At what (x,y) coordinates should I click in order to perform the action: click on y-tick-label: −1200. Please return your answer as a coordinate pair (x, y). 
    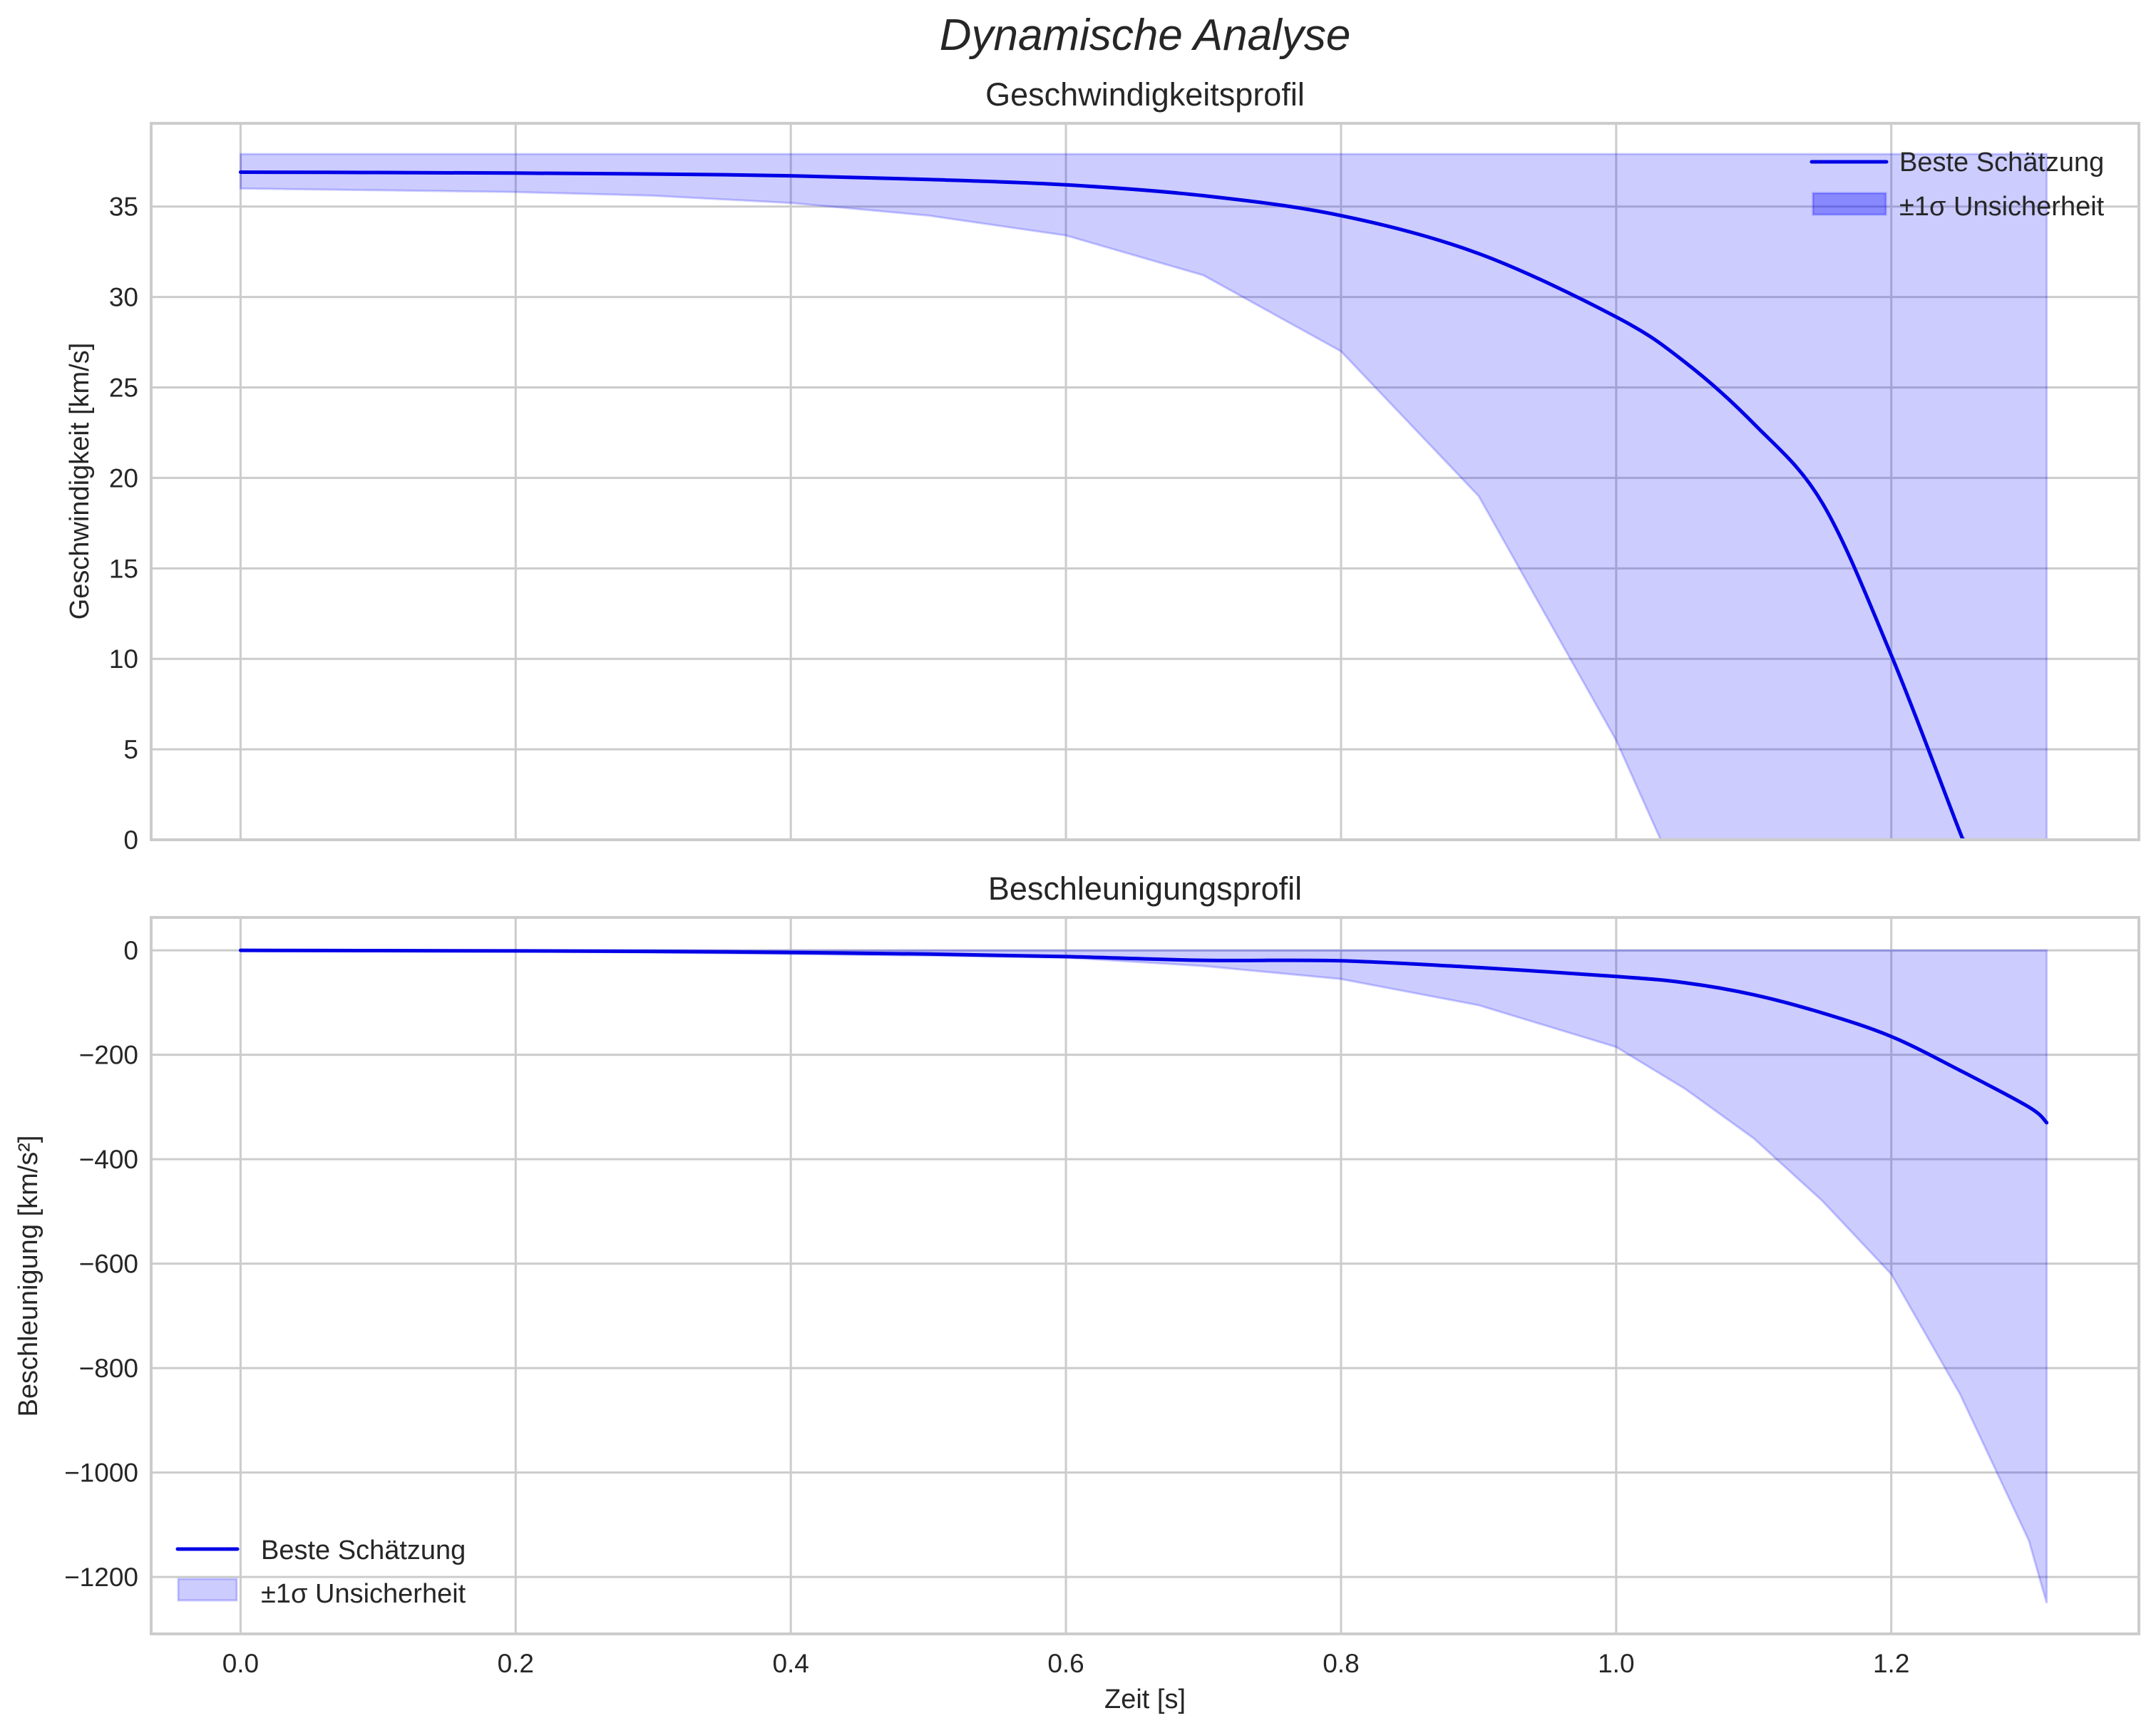
    Looking at the image, I should click on (101, 1577).